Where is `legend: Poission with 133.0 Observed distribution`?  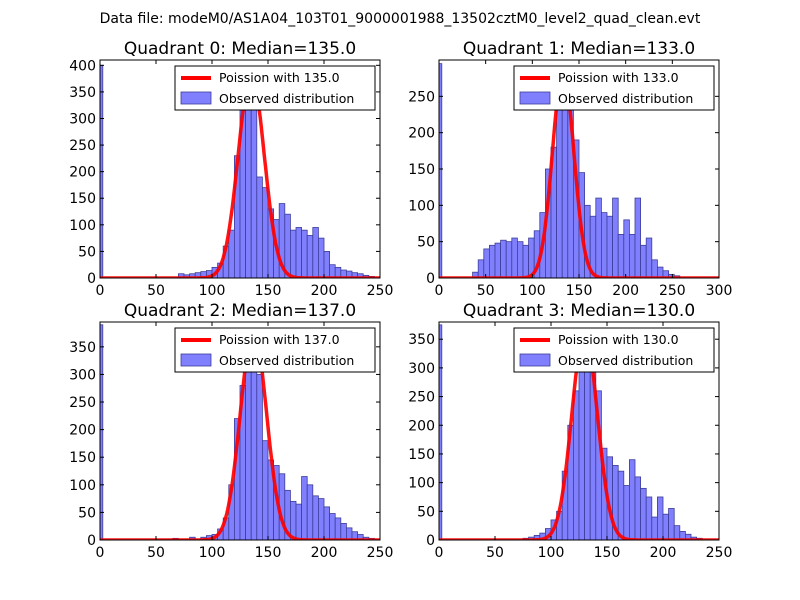 legend: Poission with 133.0 Observed distribution is located at coordinates (614, 88).